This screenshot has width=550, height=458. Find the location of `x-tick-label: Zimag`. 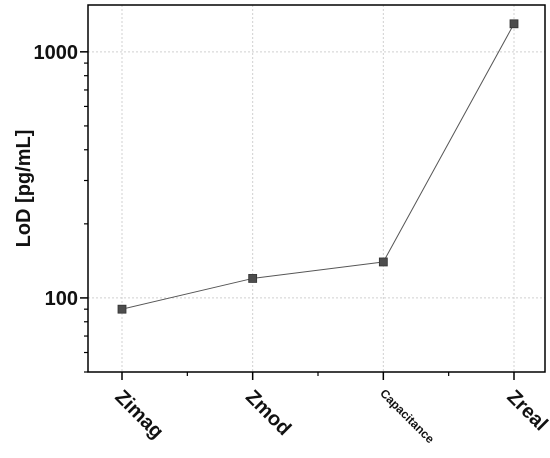

x-tick-label: Zimag is located at coordinates (138, 414).